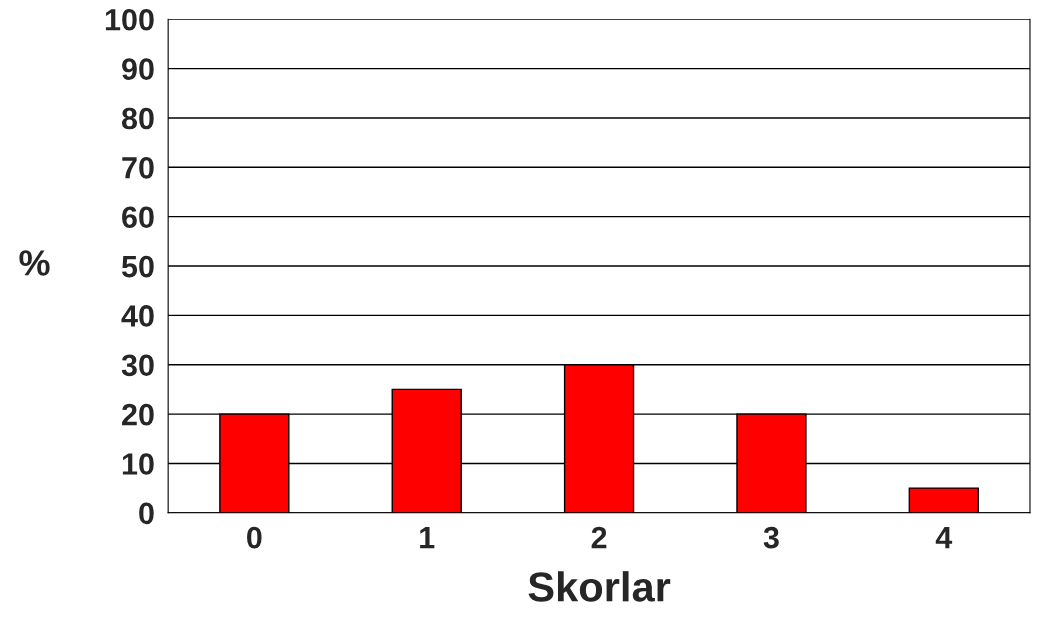  Describe the element at coordinates (137, 365) in the screenshot. I see `y-tick-label: 30` at that location.